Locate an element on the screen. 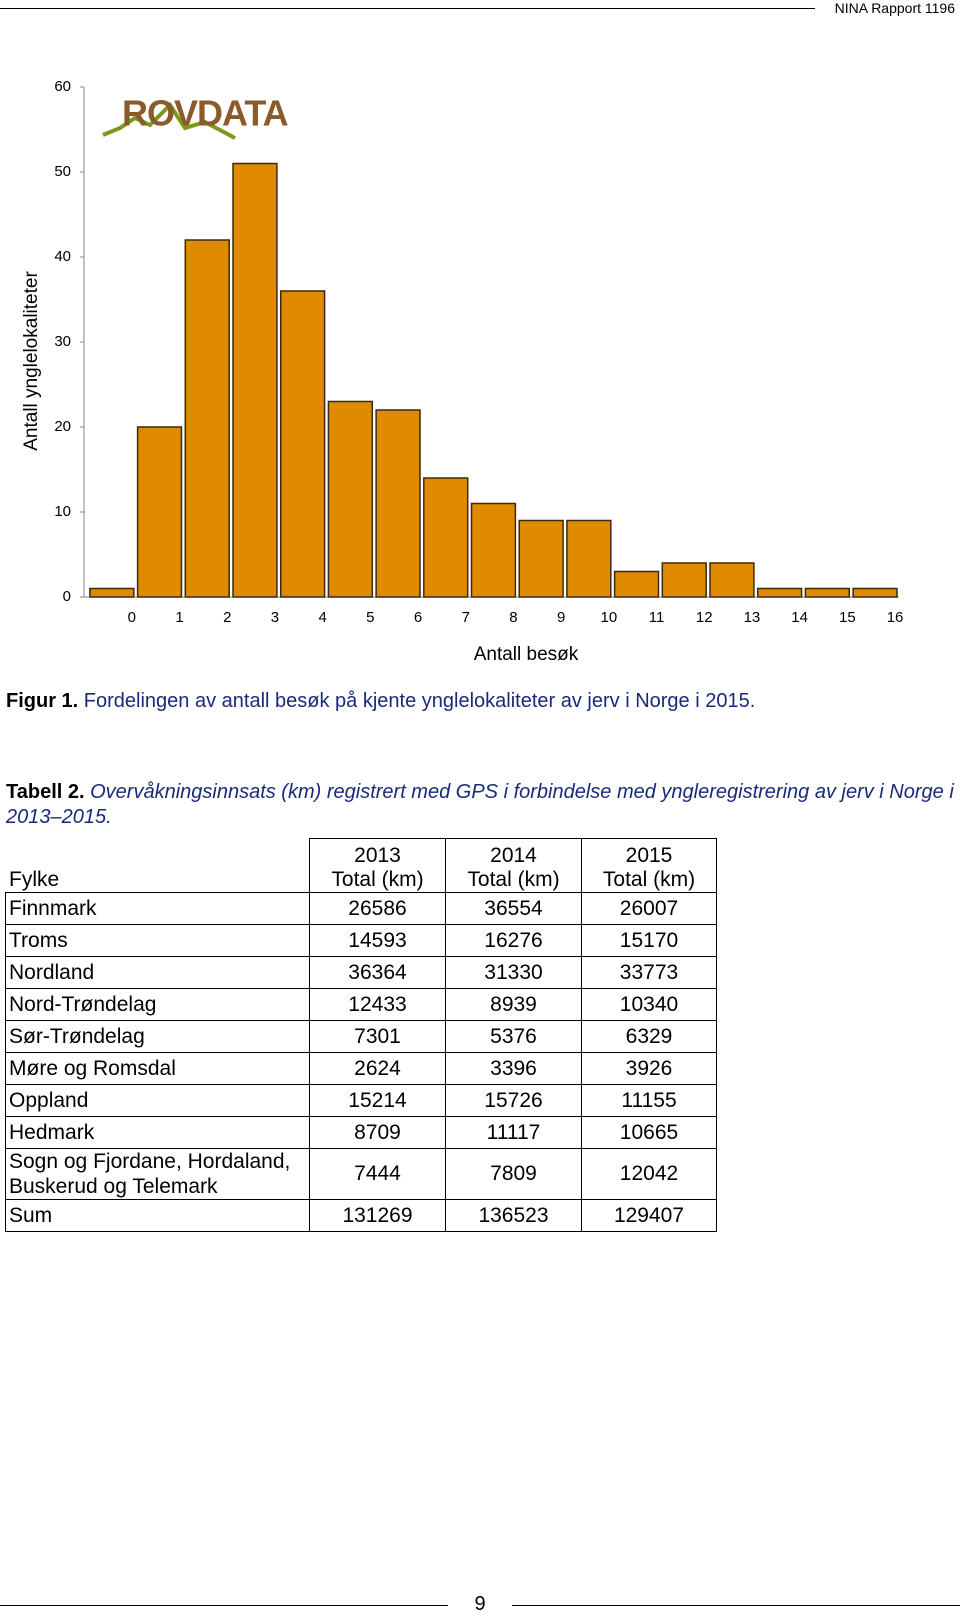 The image size is (960, 1618). x-tick-label: 5 is located at coordinates (370, 617).